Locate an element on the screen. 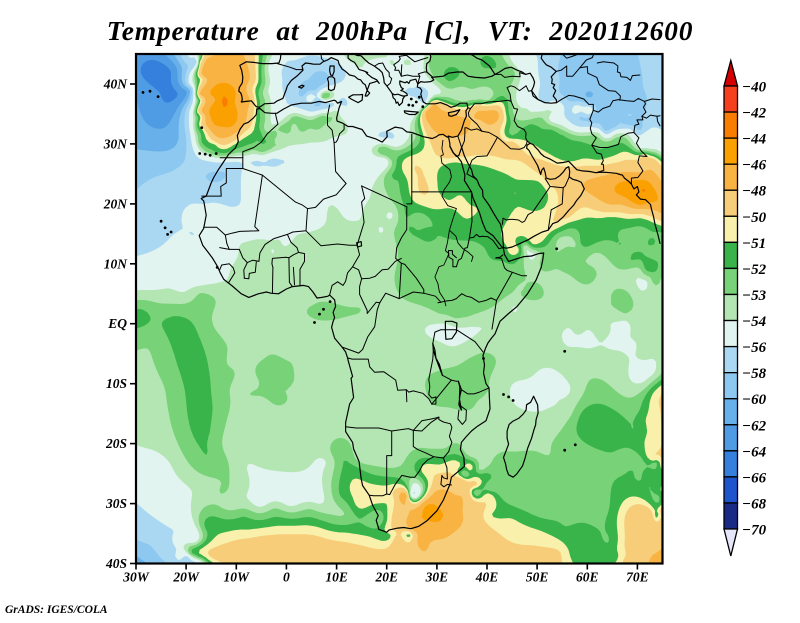  svg-text: 30S is located at coordinates (116, 503).